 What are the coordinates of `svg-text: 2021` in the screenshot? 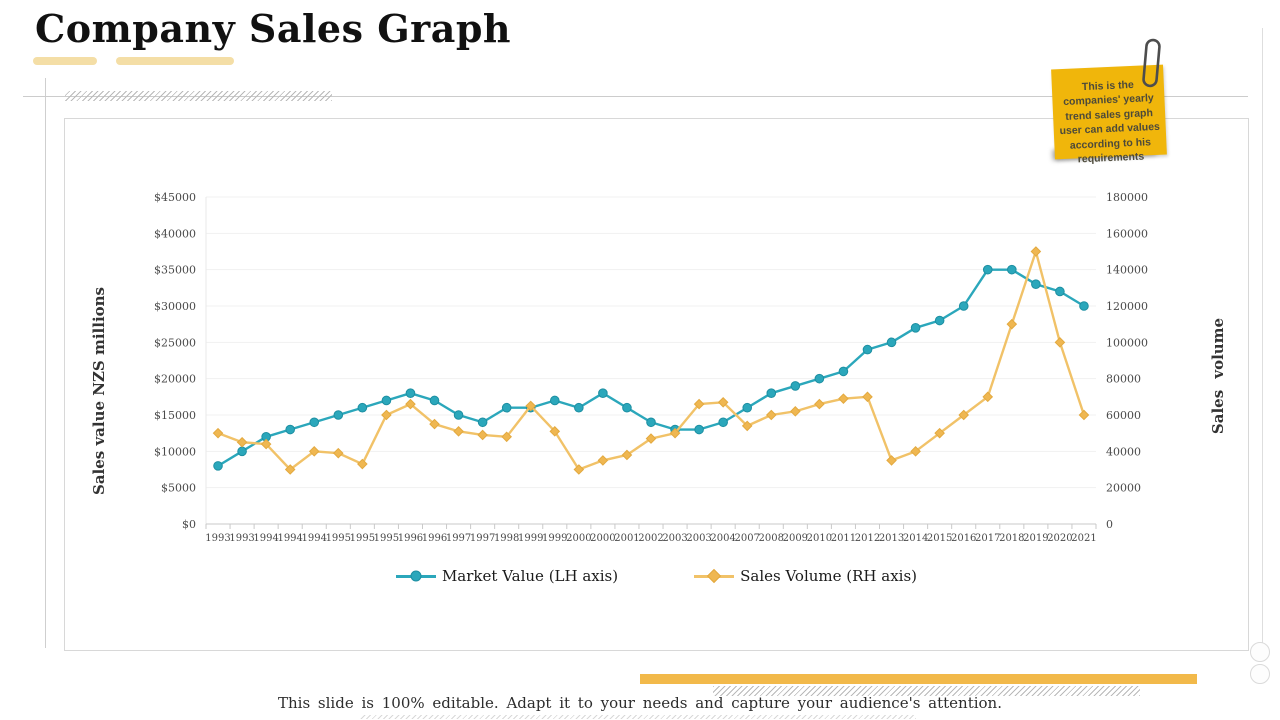 It's located at (1083, 538).